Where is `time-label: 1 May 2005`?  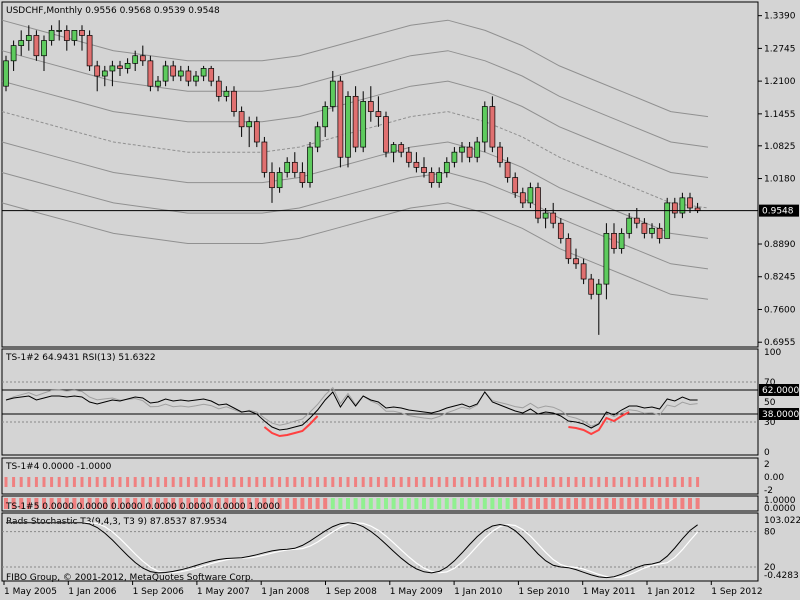 time-label: 1 May 2005 is located at coordinates (30, 592).